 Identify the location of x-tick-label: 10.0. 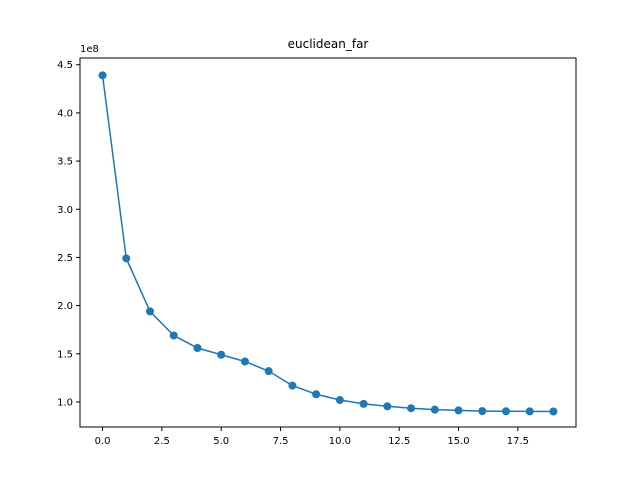
(340, 441).